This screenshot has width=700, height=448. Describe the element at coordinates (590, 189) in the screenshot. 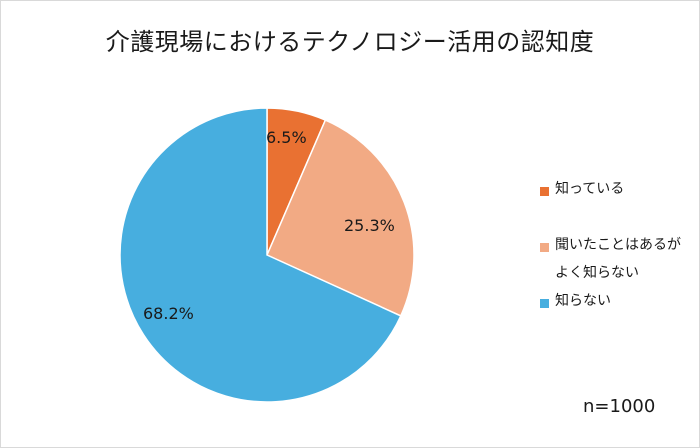

I see `legend-label: 知っている` at that location.